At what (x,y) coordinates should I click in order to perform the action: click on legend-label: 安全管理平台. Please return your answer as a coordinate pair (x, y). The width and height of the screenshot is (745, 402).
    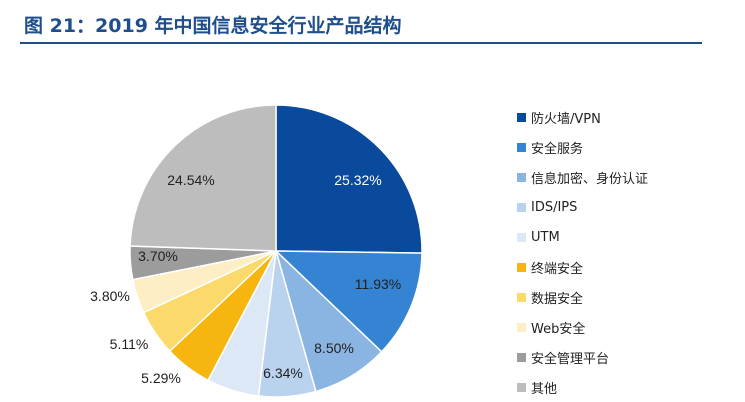
    Looking at the image, I should click on (570, 359).